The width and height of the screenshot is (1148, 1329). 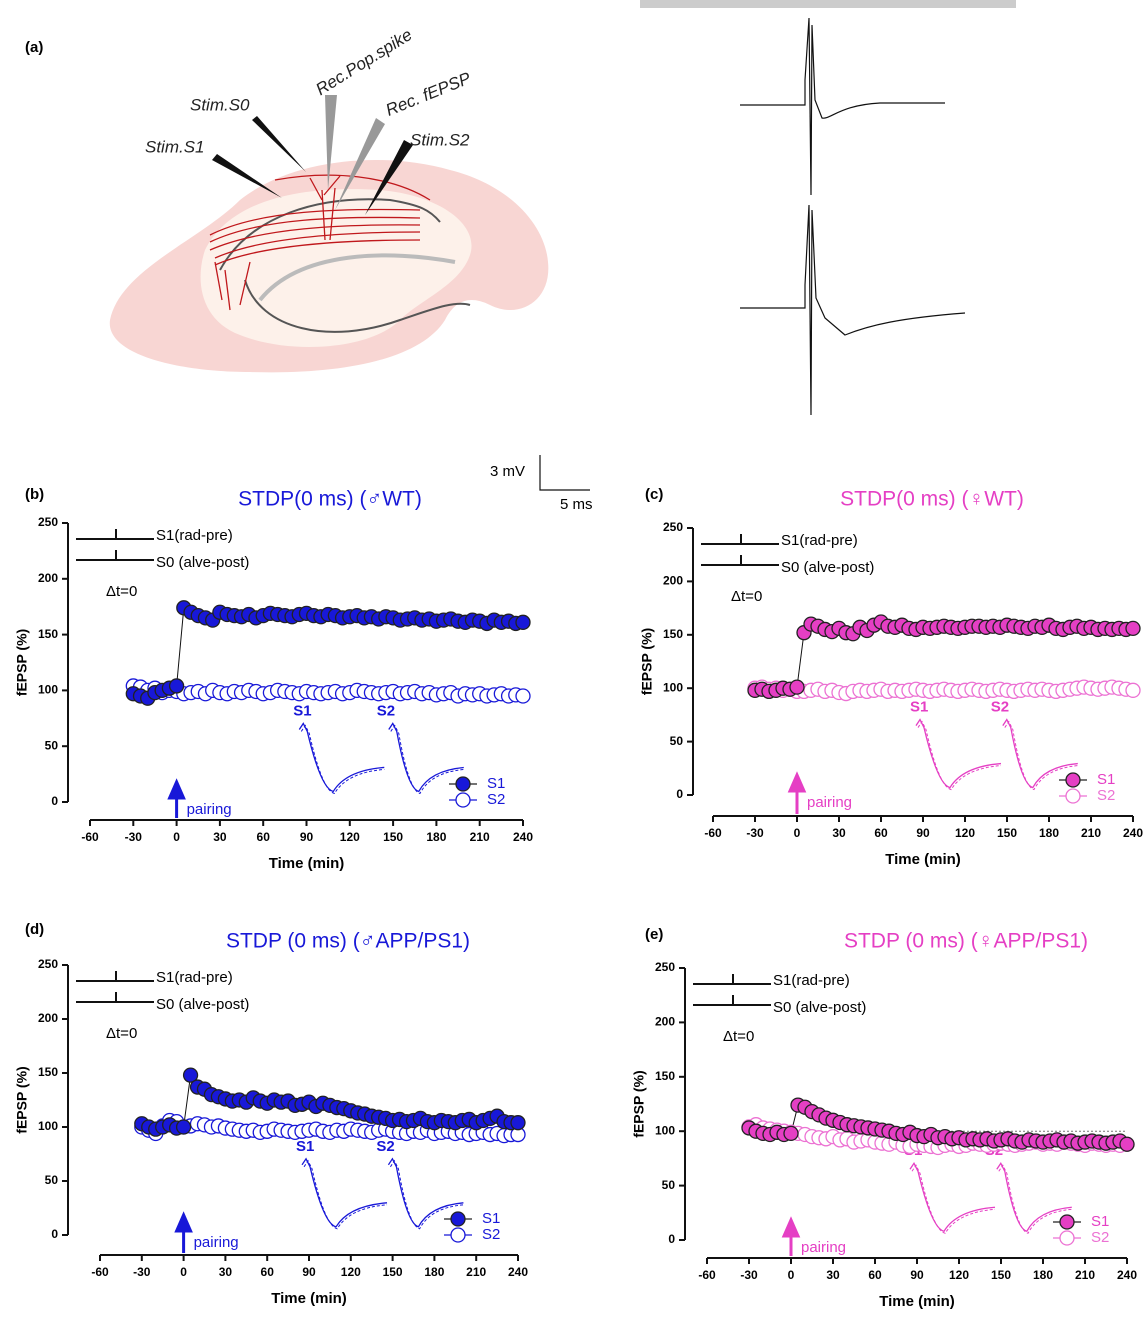 What do you see at coordinates (507, 471) in the screenshot?
I see `scale-label: 3 mV` at bounding box center [507, 471].